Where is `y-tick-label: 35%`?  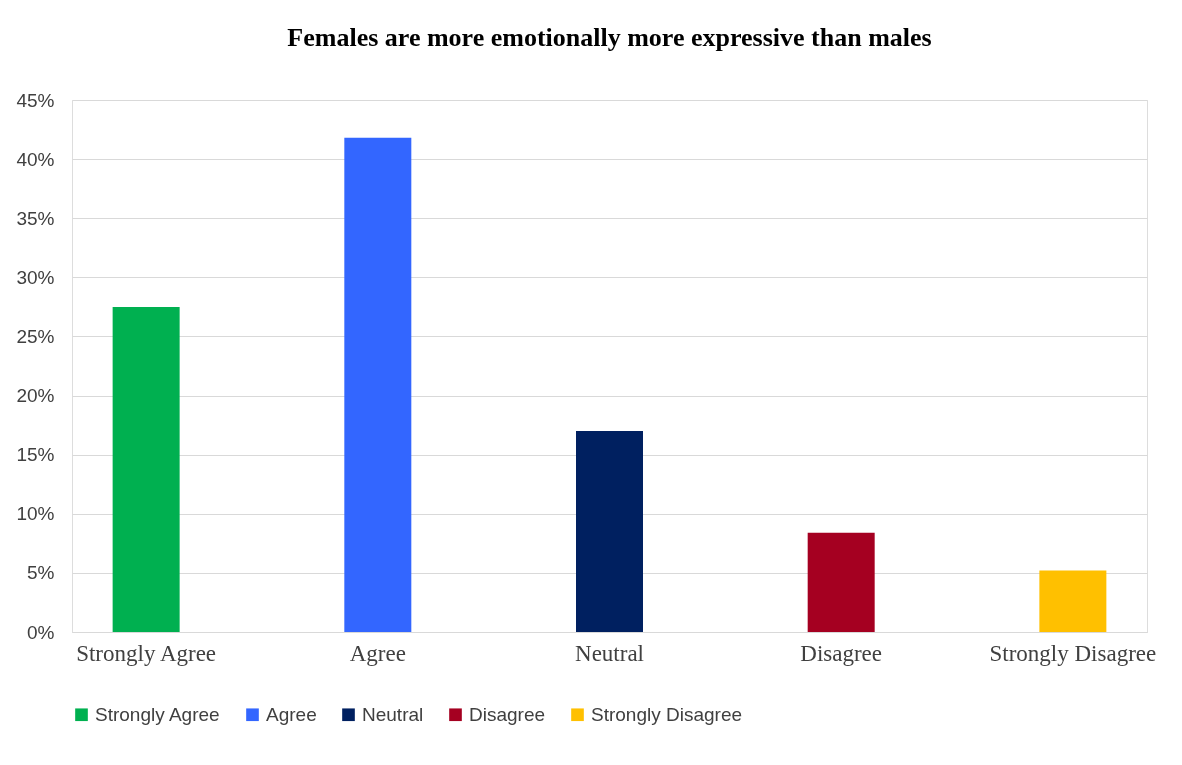 y-tick-label: 35% is located at coordinates (35, 218).